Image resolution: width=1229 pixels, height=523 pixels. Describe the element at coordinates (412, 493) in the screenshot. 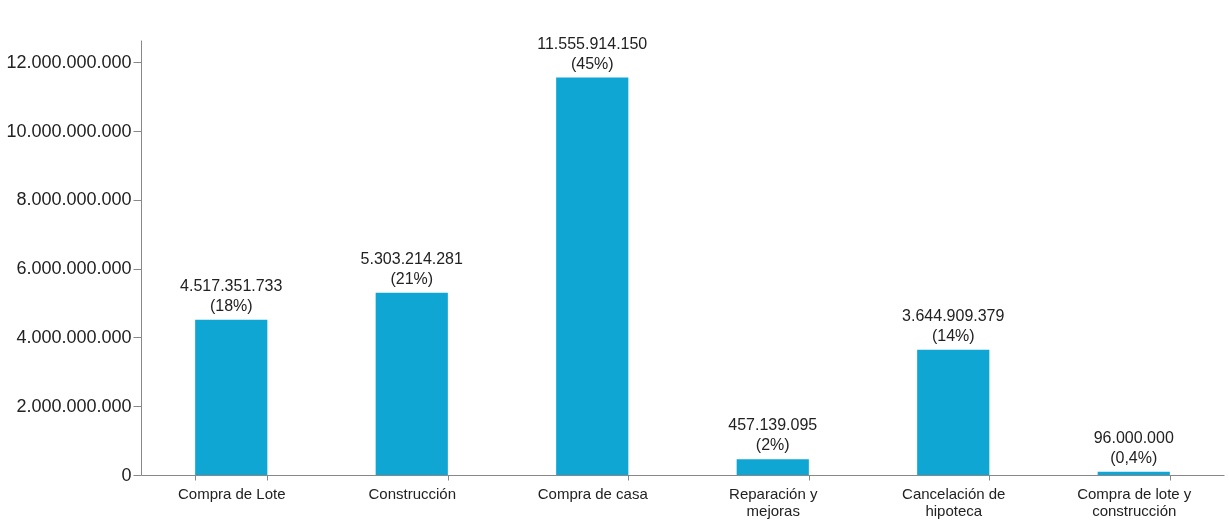

I see `x-tick-label: Construcción` at that location.